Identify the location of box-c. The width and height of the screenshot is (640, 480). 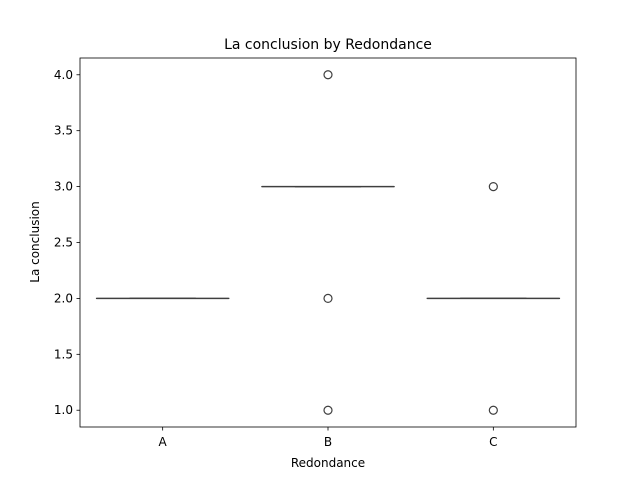
(493, 298).